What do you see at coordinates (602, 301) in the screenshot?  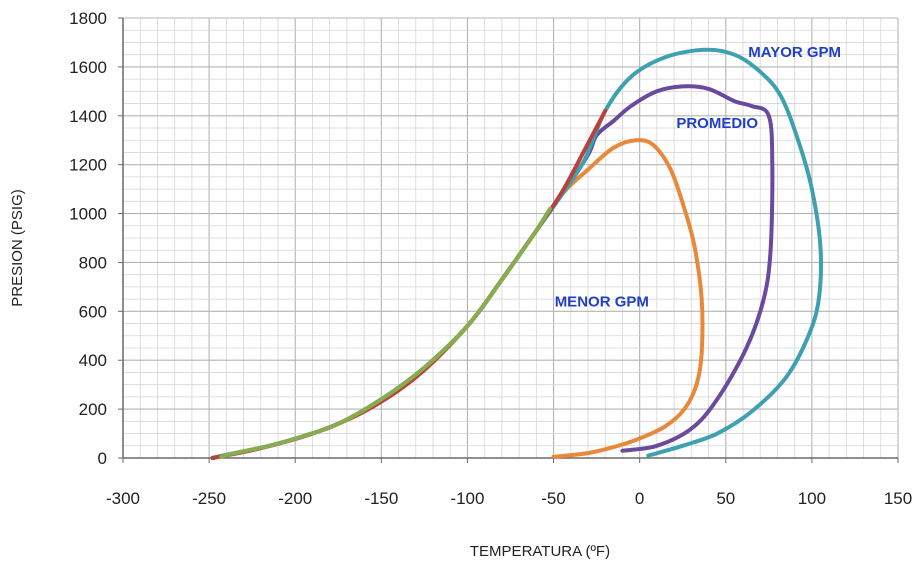 I see `curve-annotation-label: MENOR GPM` at bounding box center [602, 301].